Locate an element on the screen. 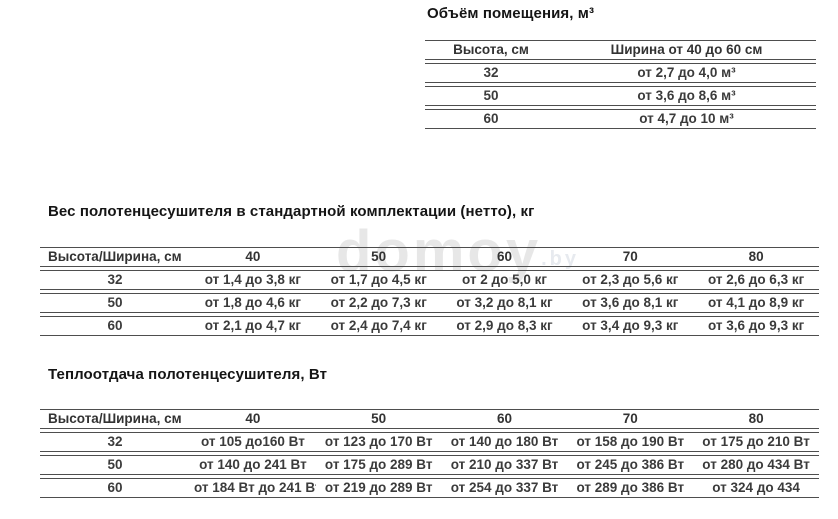  table-cell: от 2,6 до 6,3 кг is located at coordinates (756, 280).